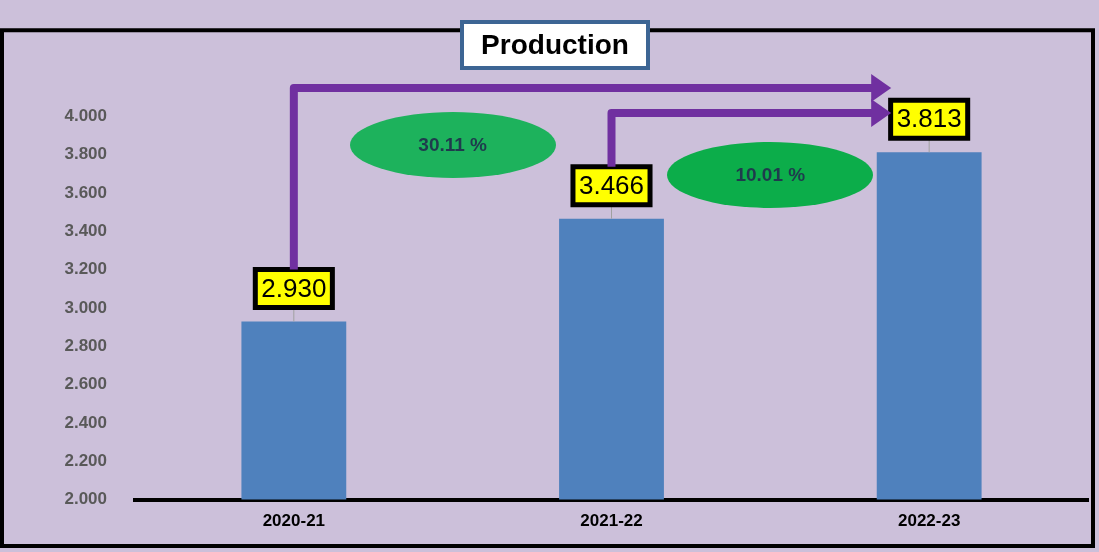 Image resolution: width=1099 pixels, height=552 pixels. I want to click on chart-title: Production, so click(555, 45).